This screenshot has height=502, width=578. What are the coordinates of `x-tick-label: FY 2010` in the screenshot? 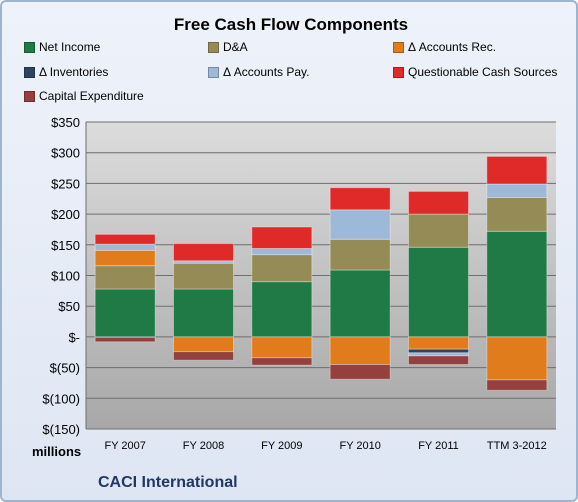 It's located at (359, 446).